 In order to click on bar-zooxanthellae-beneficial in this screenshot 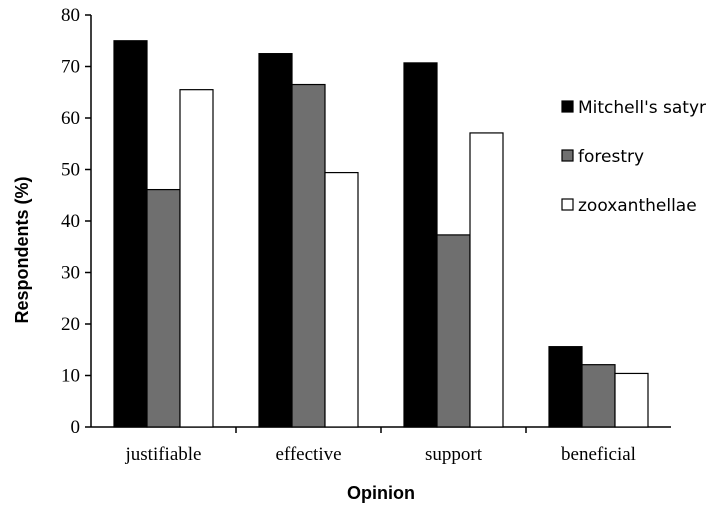, I will do `click(631, 400)`.